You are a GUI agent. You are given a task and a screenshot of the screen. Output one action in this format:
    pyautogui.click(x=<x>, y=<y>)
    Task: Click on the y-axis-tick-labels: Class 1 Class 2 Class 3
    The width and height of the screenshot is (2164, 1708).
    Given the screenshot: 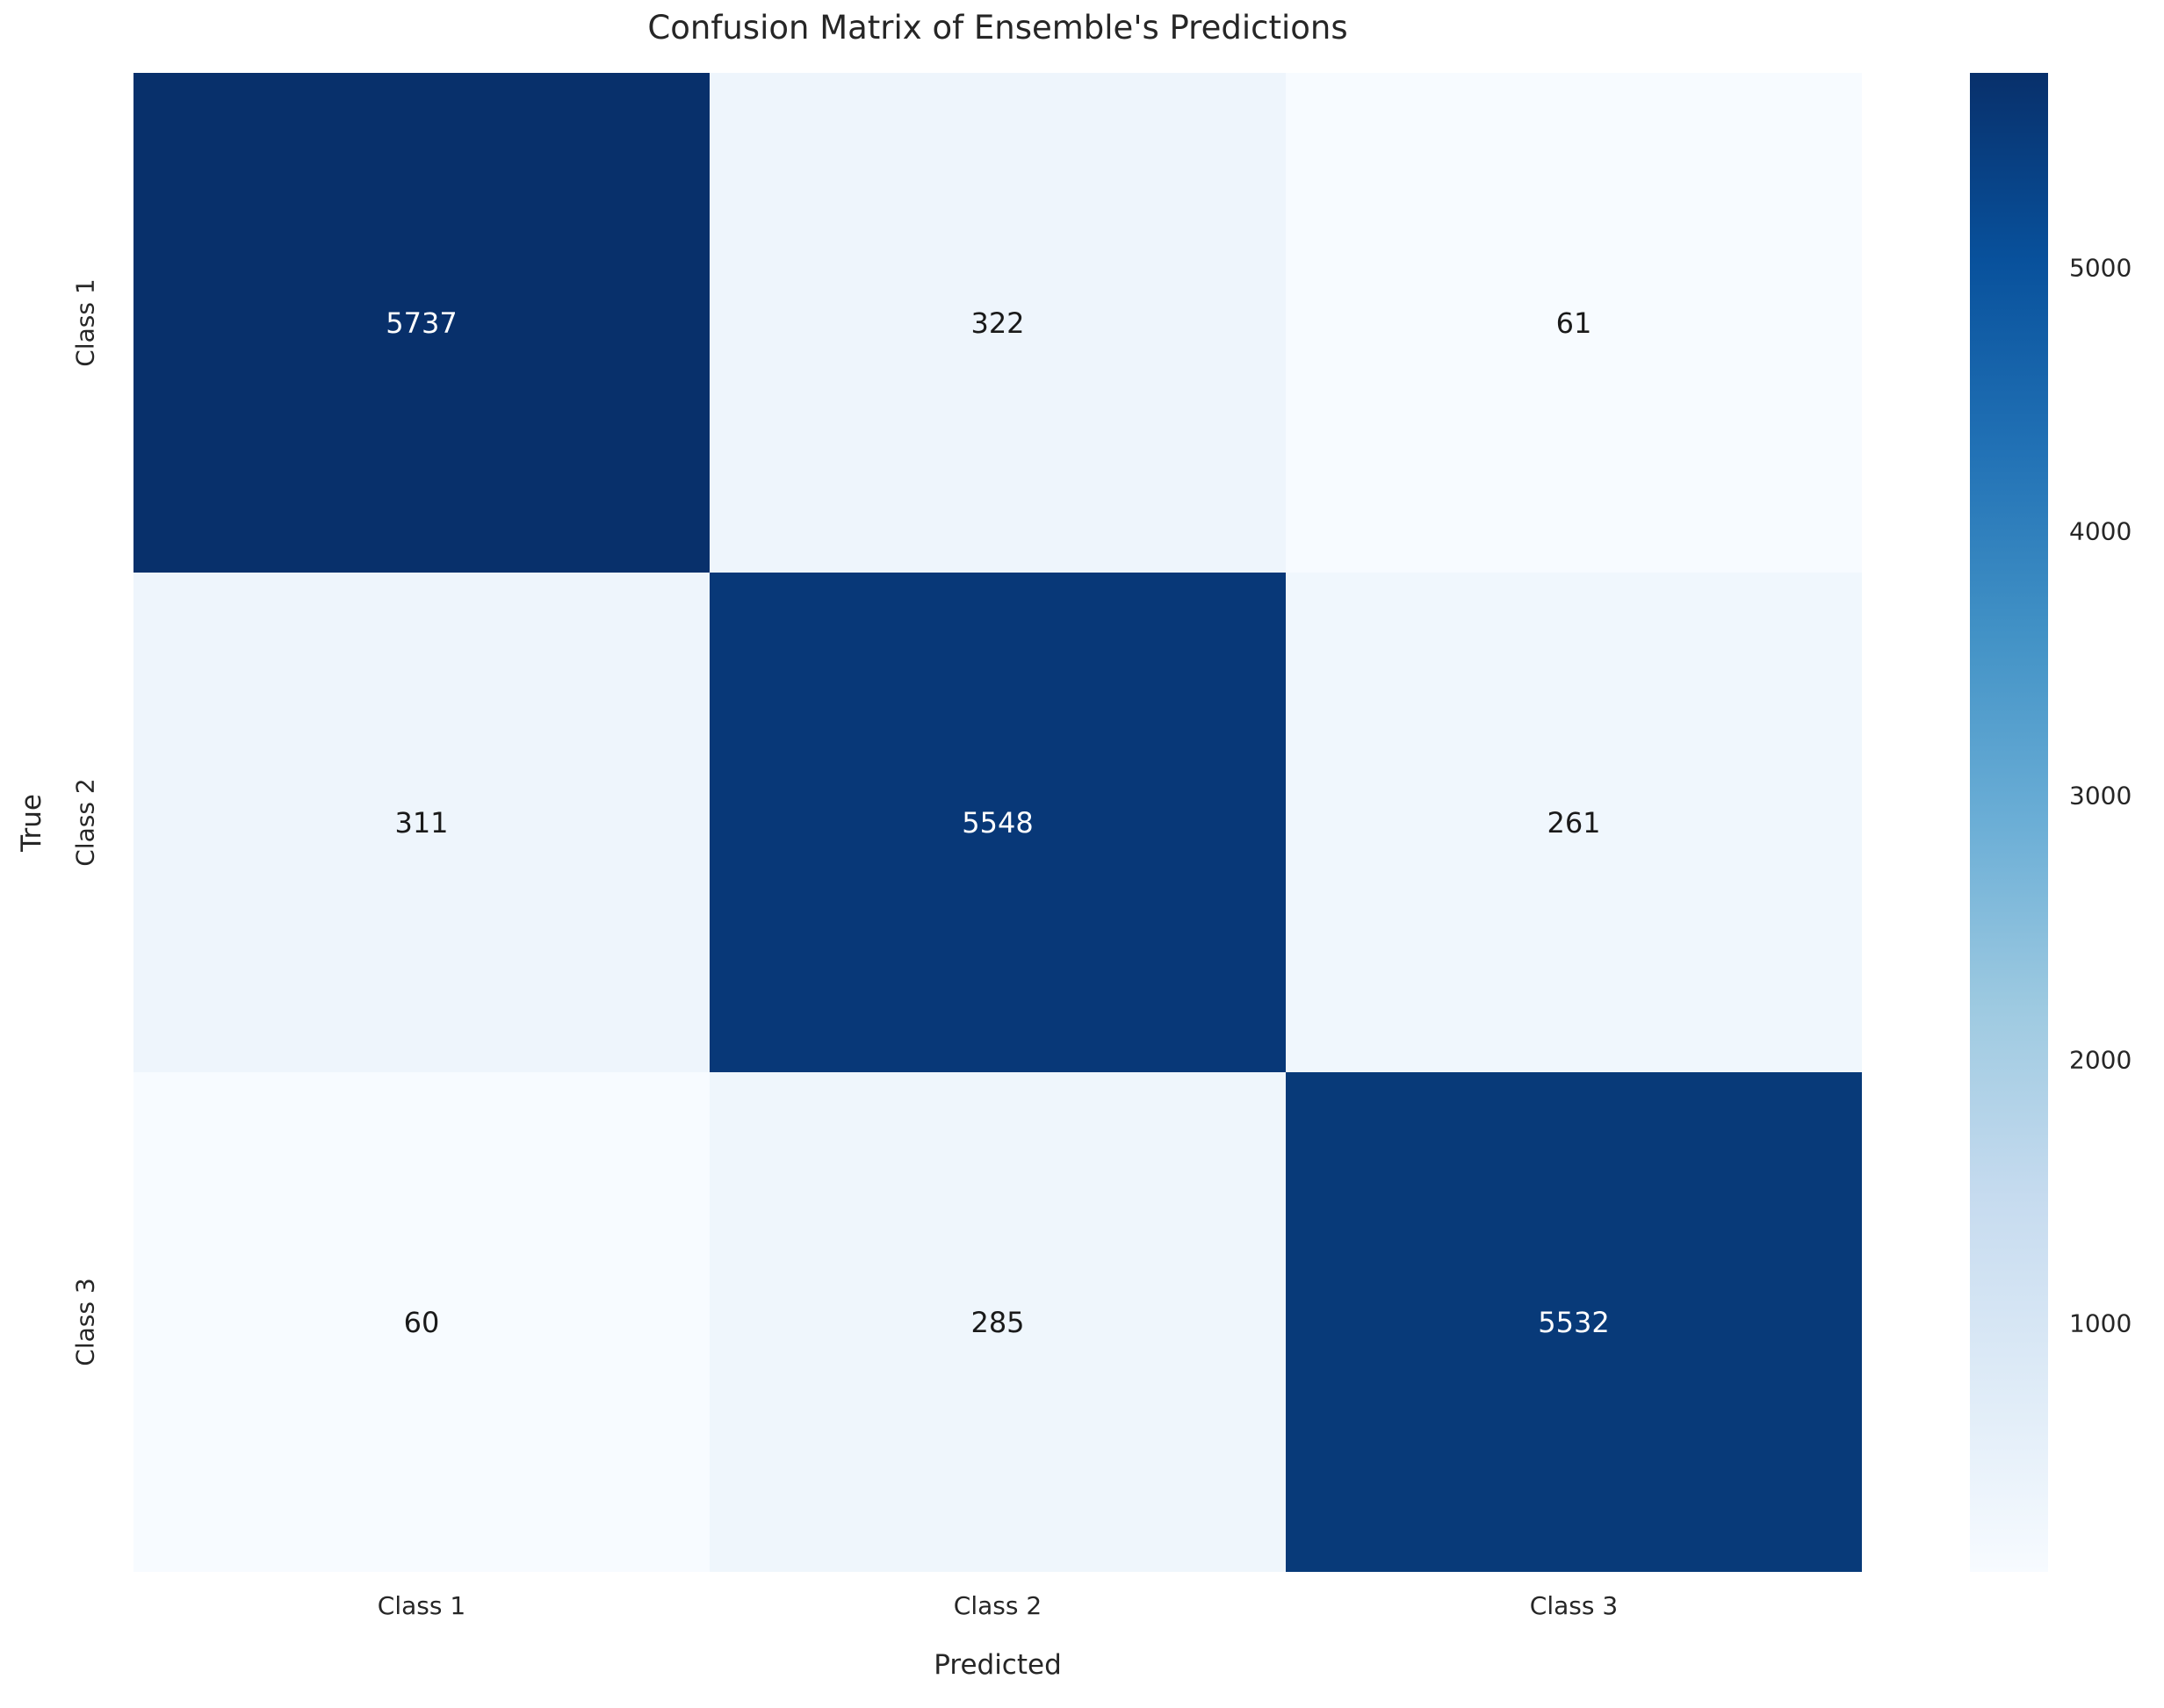 What is the action you would take?
    pyautogui.click(x=85, y=822)
    